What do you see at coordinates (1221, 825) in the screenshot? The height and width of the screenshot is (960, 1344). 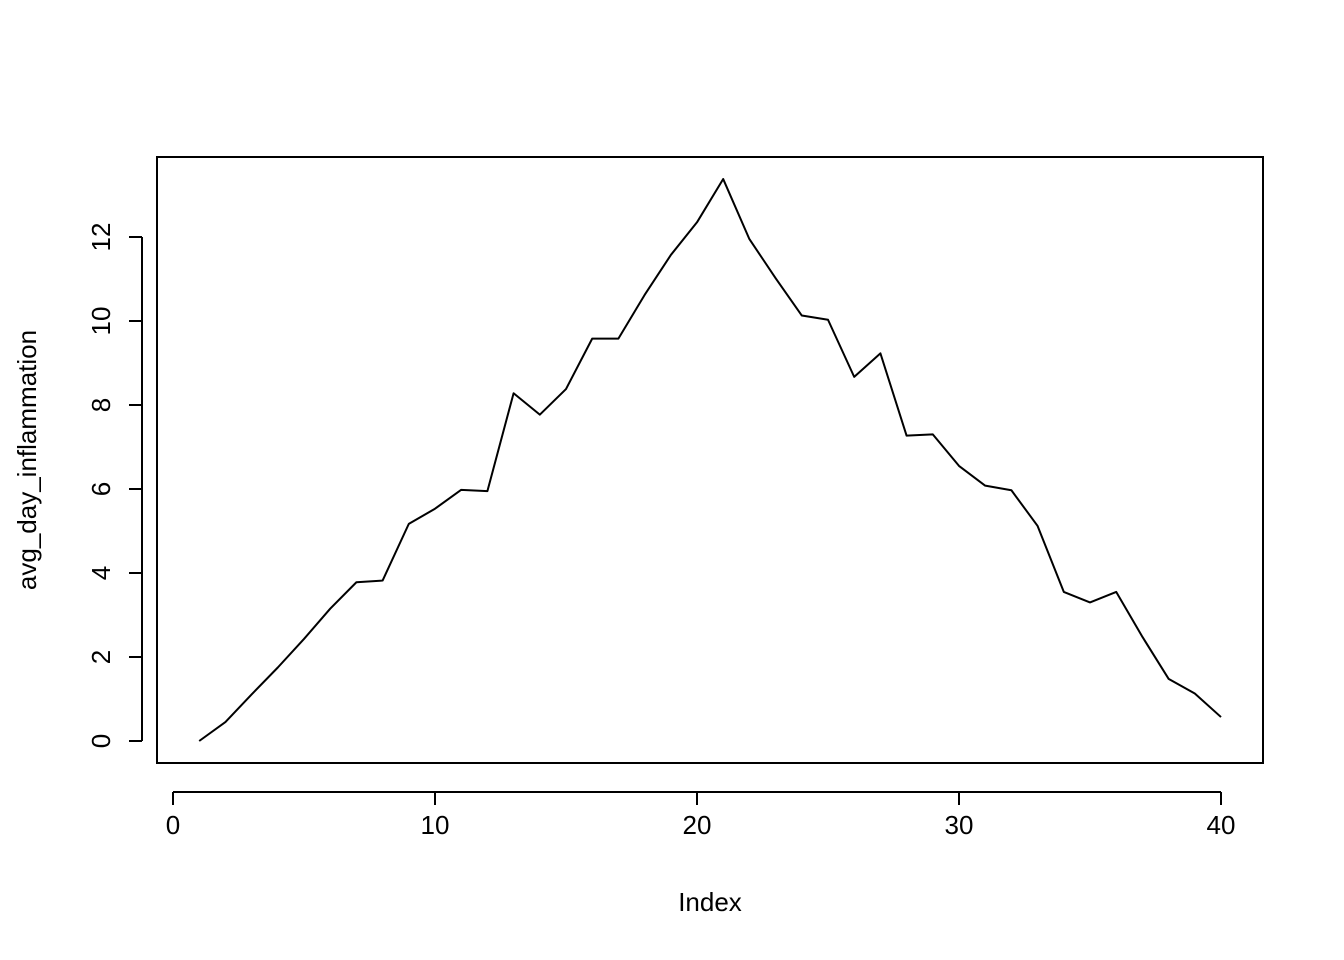 I see `x-tick-label: 40` at bounding box center [1221, 825].